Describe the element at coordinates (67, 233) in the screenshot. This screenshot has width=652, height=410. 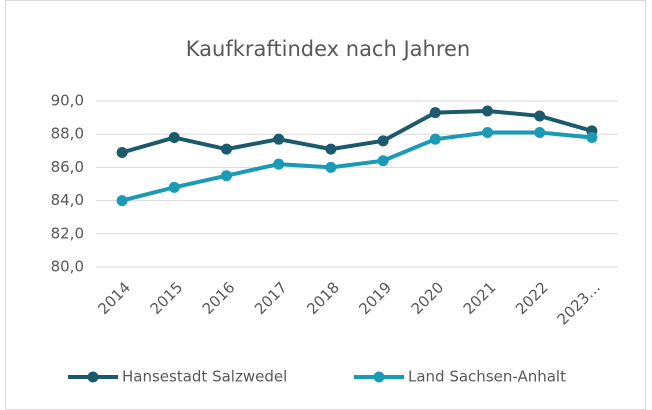
I see `y-tick-label: 82,0` at that location.